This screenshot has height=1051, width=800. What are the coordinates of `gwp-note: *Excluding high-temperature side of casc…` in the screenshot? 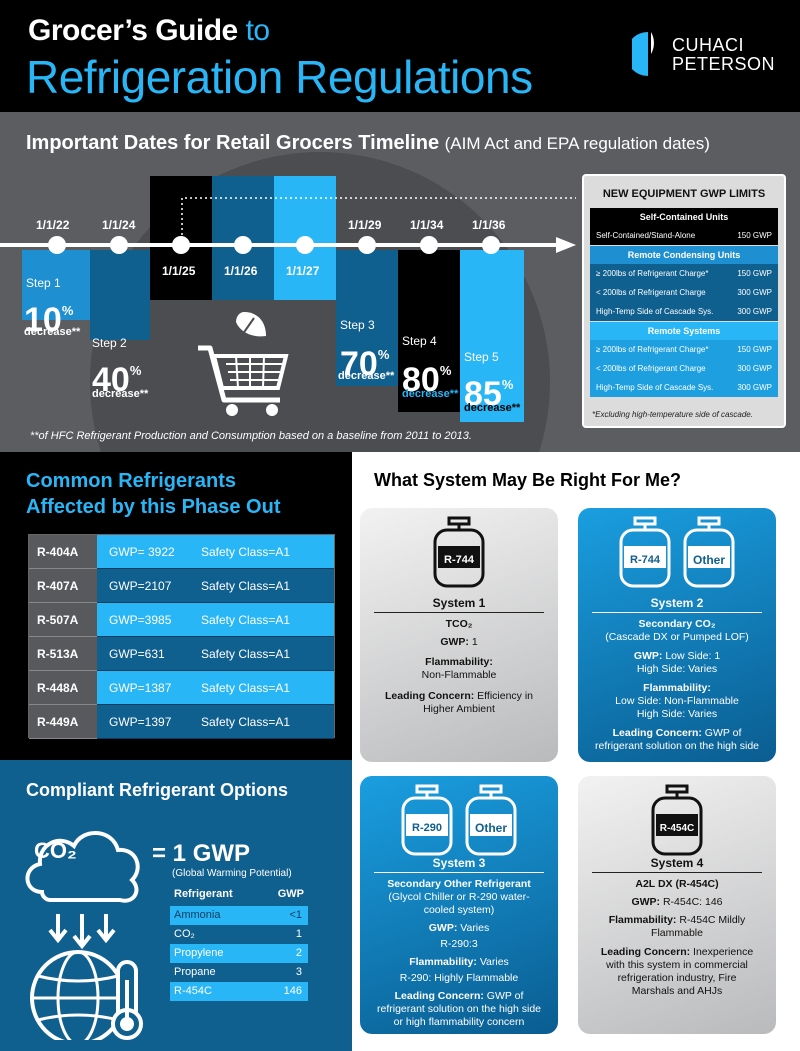 It's located at (672, 414).